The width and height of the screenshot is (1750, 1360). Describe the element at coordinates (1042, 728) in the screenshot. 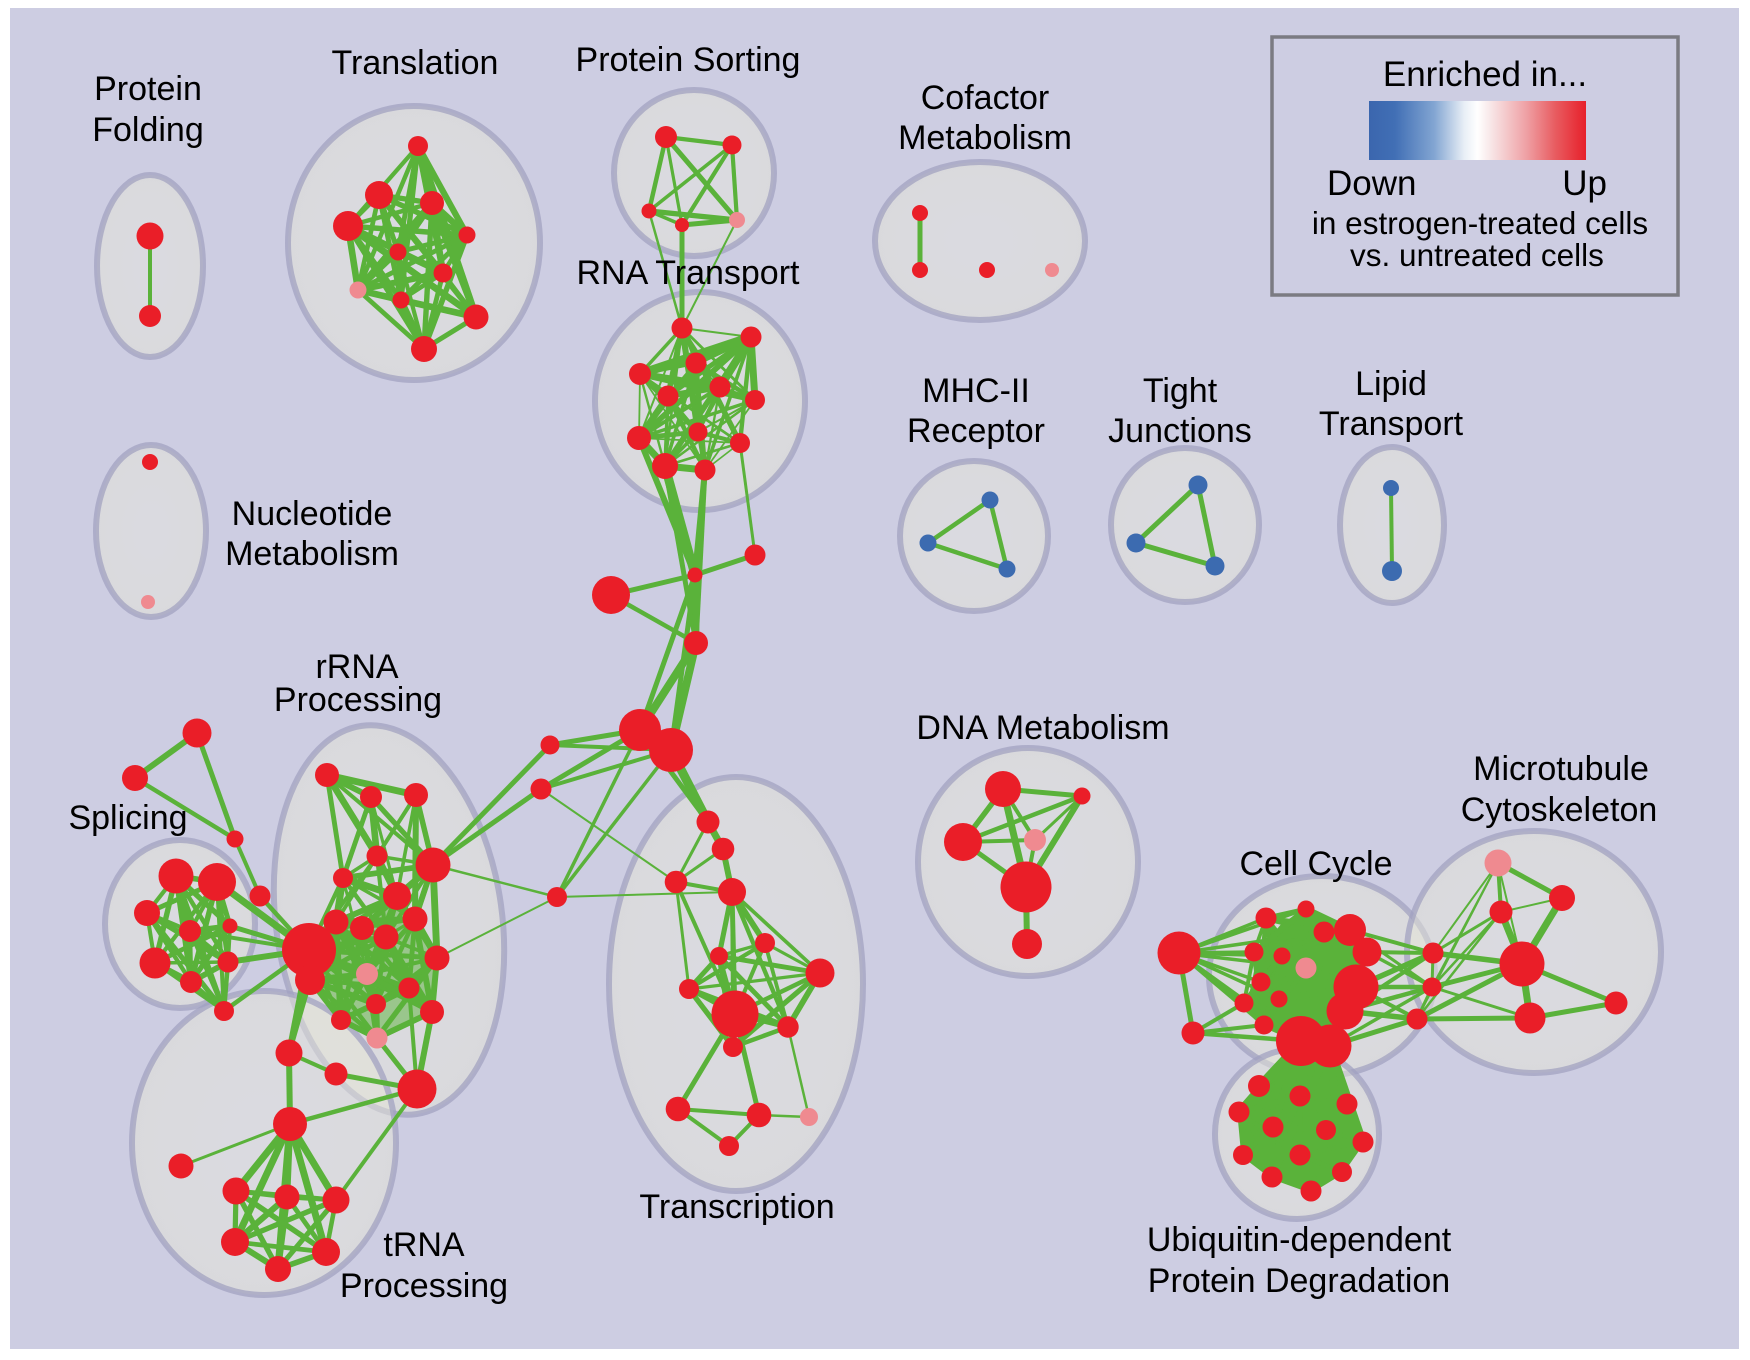

I see `svg-text: DNA Metabolism` at that location.